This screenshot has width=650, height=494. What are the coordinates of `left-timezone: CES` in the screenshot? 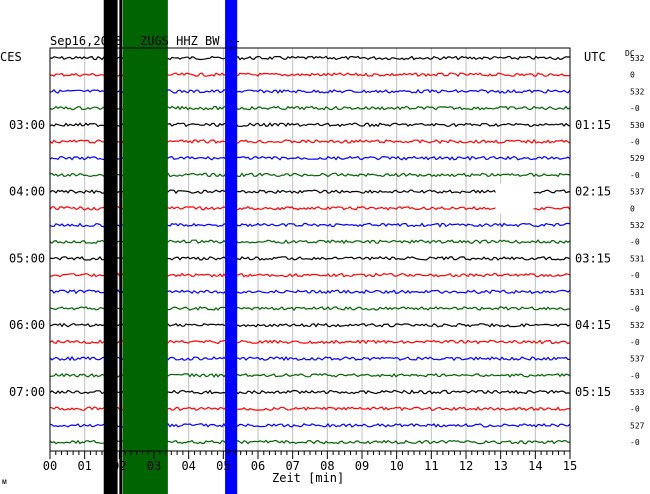 It's located at (11, 57).